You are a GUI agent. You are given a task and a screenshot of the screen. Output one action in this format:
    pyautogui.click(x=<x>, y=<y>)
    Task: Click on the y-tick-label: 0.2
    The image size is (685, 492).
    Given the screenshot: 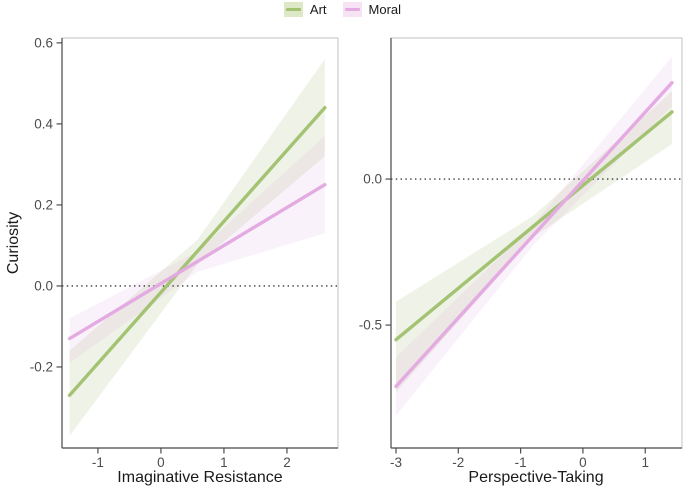 What is the action you would take?
    pyautogui.click(x=43, y=204)
    